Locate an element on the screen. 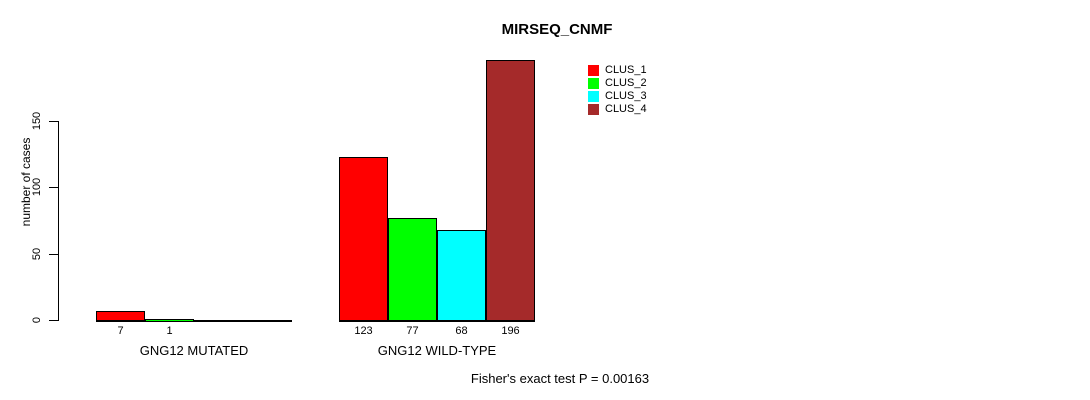 The width and height of the screenshot is (1090, 400). y-tick-label: 100 is located at coordinates (37, 187).